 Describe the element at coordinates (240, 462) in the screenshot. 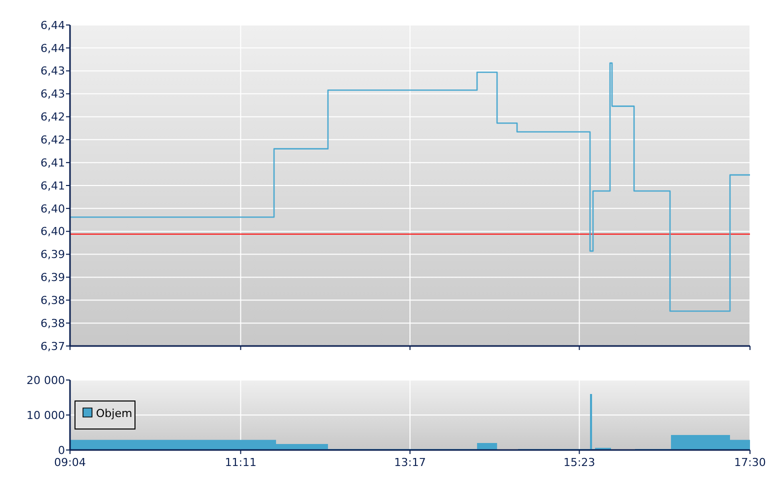

I see `x-tick-label: 11:11` at that location.